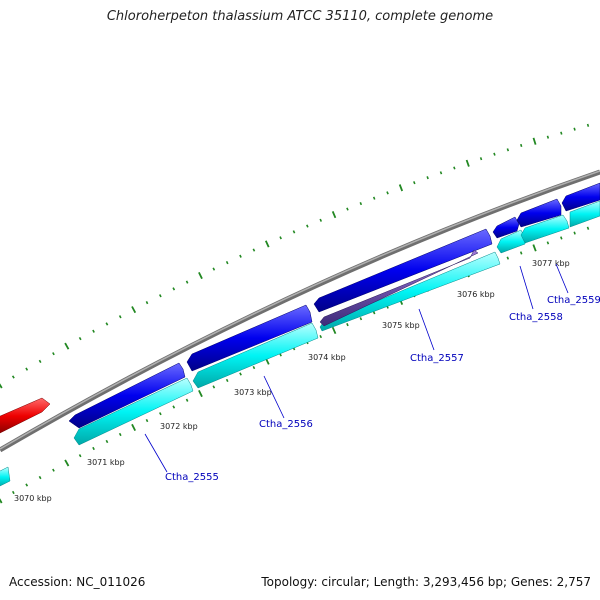 Image resolution: width=600 pixels, height=600 pixels. What do you see at coordinates (179, 426) in the screenshot?
I see `kbp-label-3072: 3072 kbp` at bounding box center [179, 426].